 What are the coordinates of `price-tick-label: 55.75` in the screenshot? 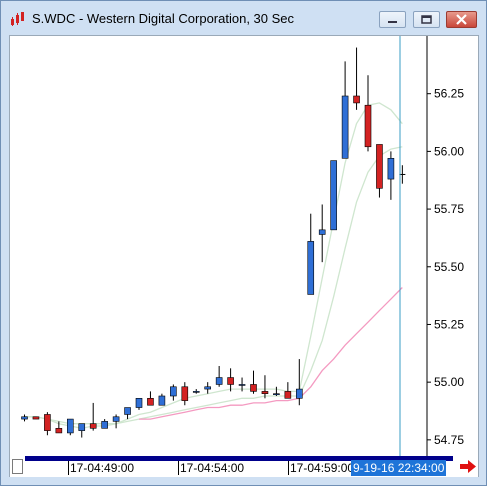 It's located at (449, 209).